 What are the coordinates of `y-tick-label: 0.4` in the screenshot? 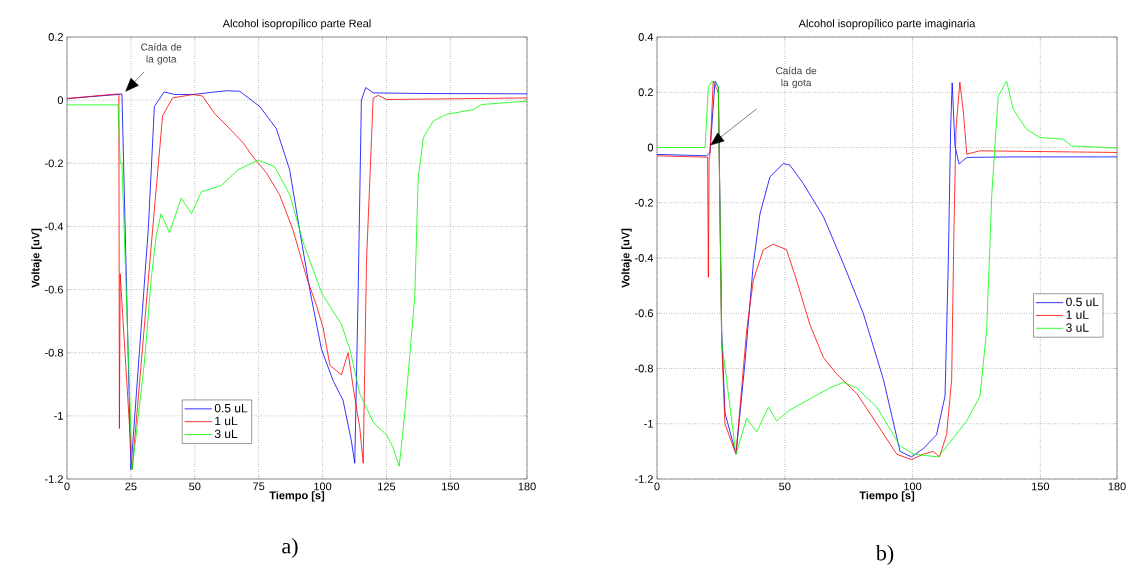 It's located at (646, 37).